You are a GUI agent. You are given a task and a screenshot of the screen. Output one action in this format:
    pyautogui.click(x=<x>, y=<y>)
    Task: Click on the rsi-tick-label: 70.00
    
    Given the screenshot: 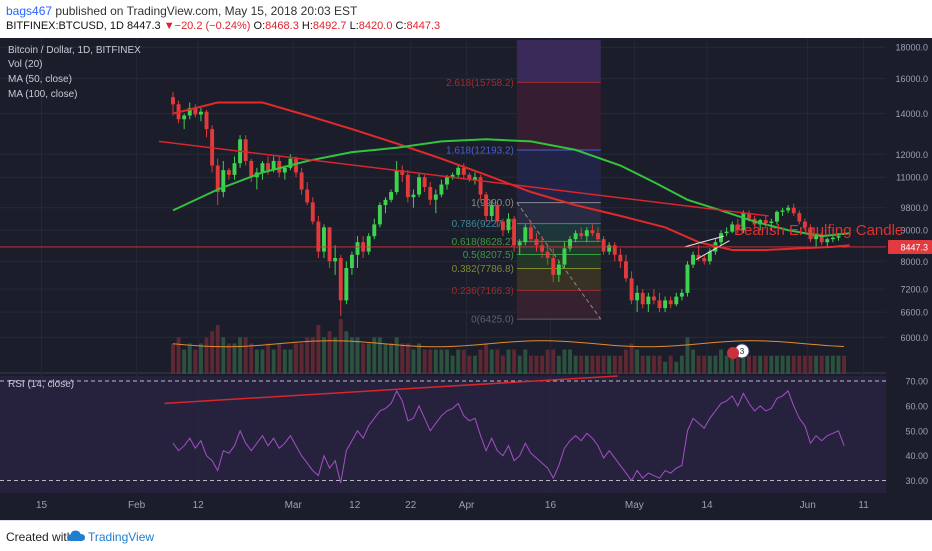 What is the action you would take?
    pyautogui.click(x=916, y=381)
    